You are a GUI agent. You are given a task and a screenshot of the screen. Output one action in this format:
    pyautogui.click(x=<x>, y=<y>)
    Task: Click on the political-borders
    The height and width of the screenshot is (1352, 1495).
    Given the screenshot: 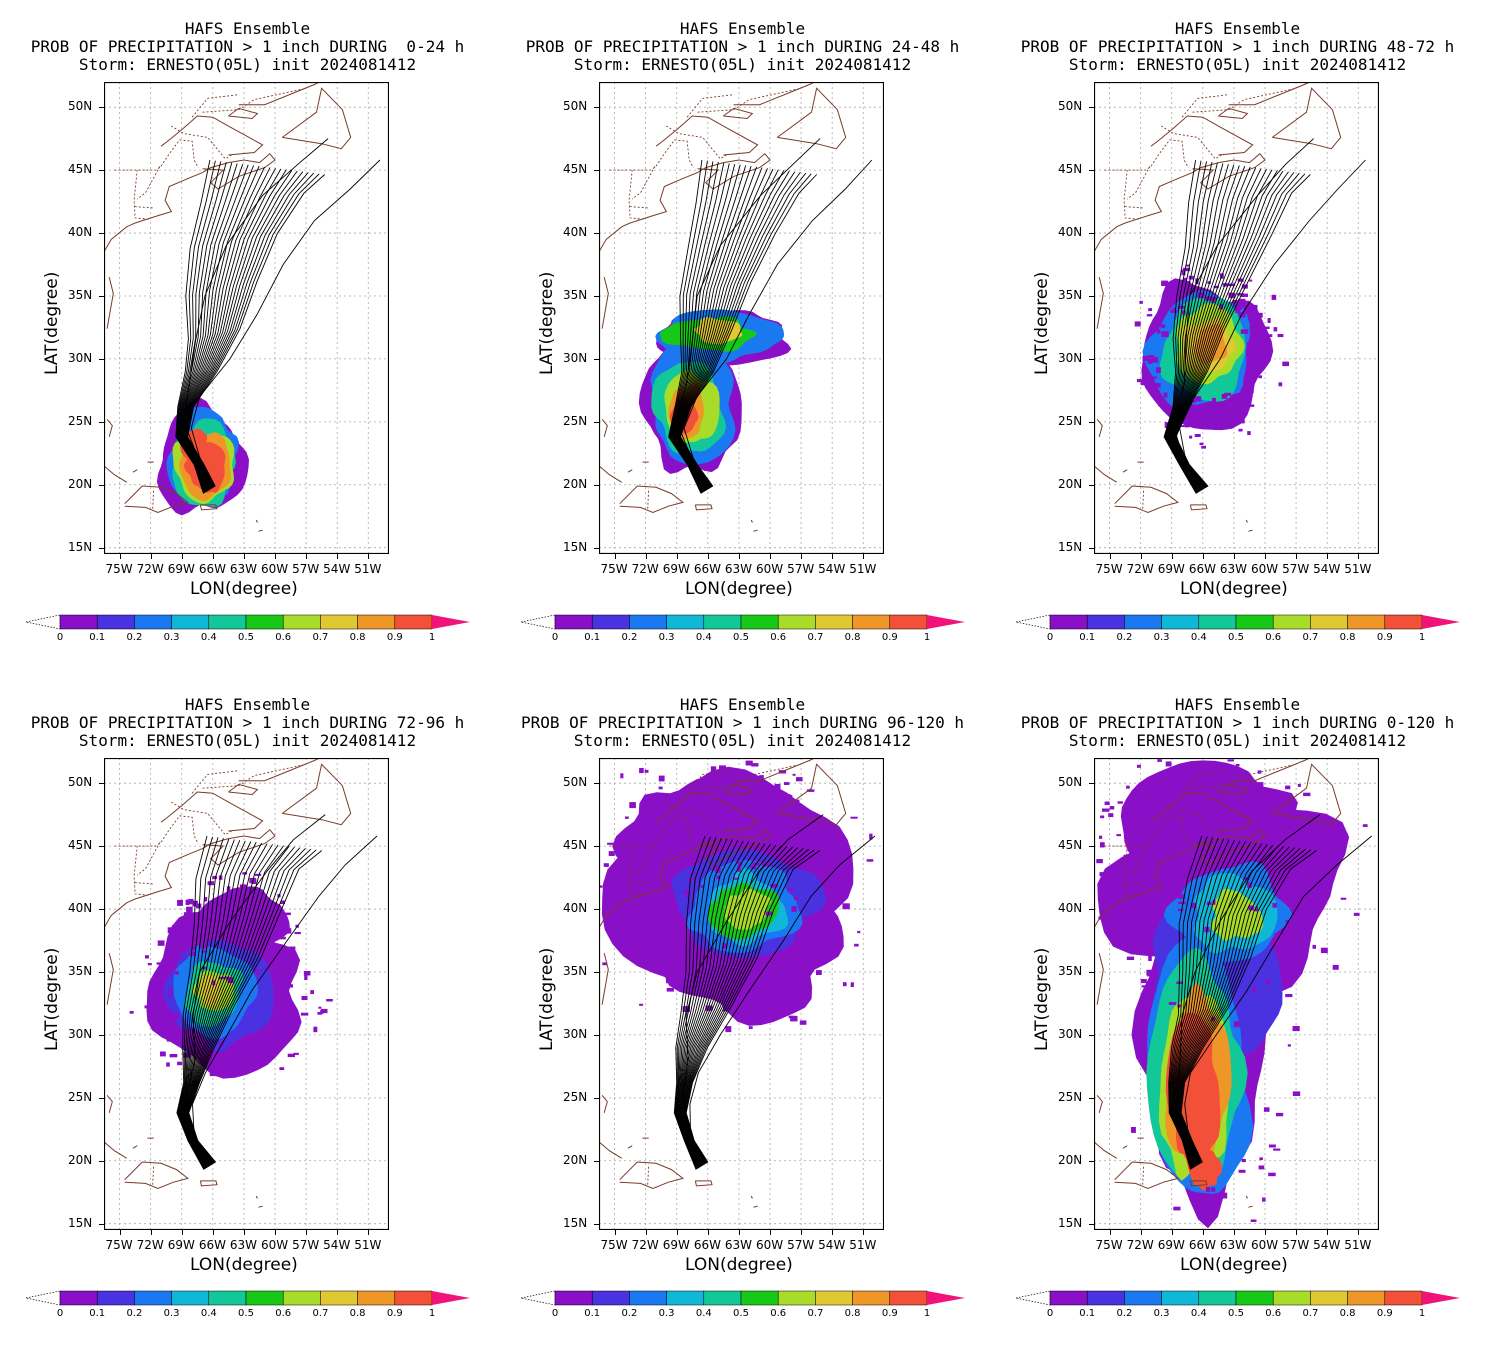 What is the action you would take?
    pyautogui.click(x=210, y=974)
    